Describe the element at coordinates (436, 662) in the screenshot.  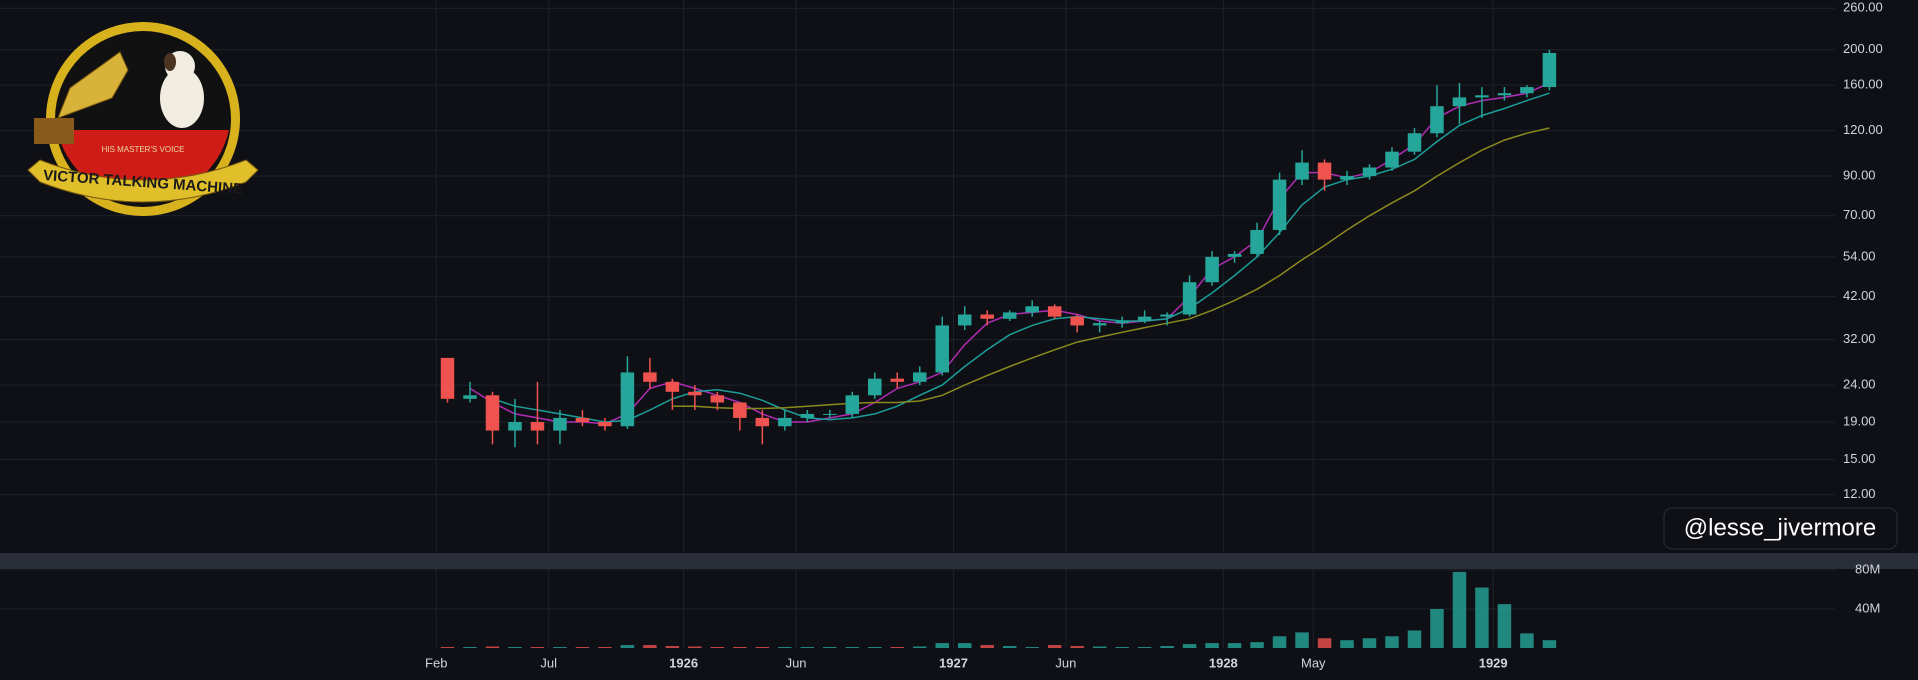
I see `x-tick-label: Feb` at that location.